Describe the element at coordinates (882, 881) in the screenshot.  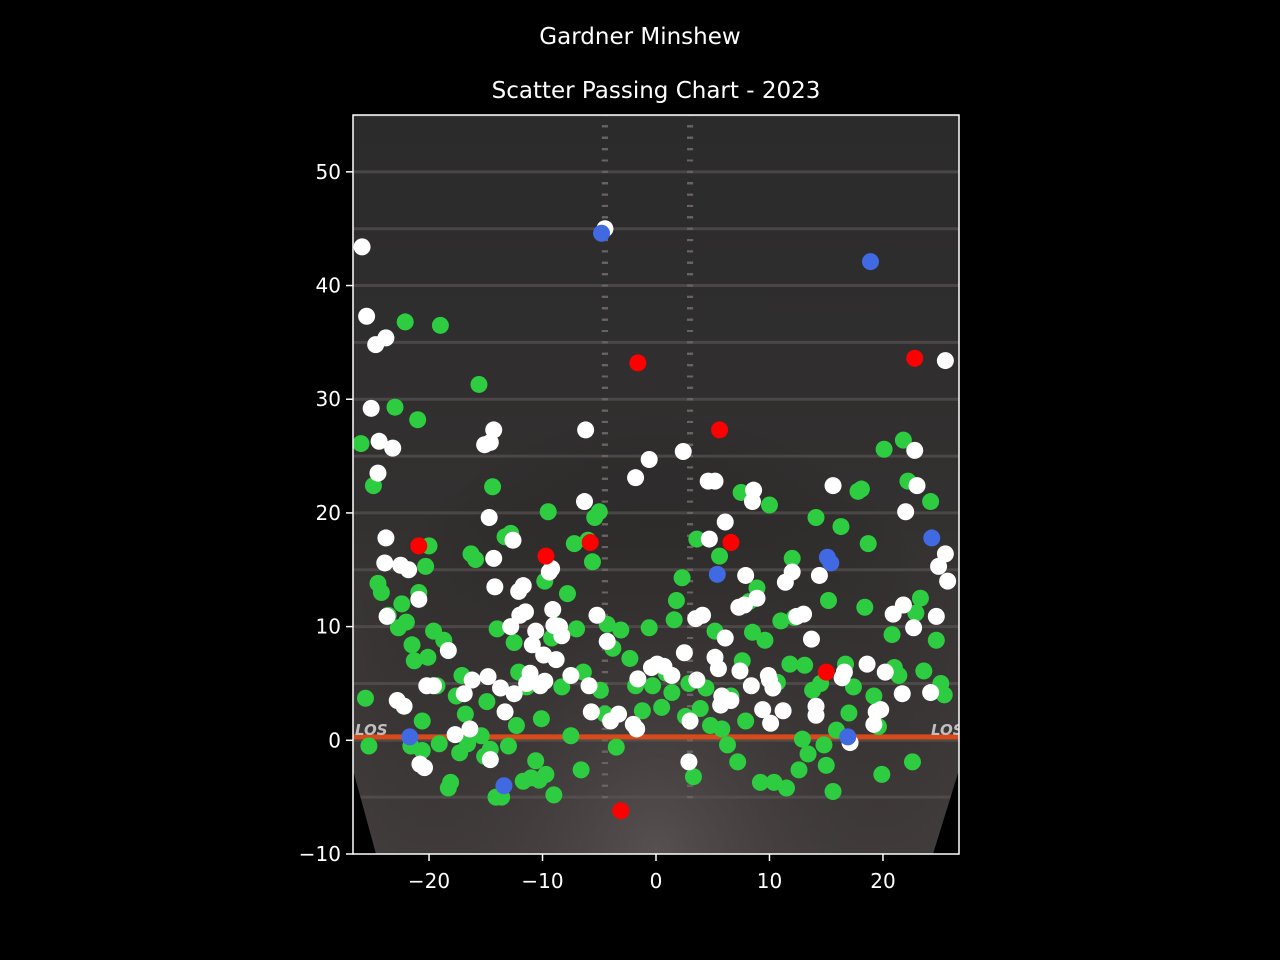
I see `x-tick-label: 20` at that location.